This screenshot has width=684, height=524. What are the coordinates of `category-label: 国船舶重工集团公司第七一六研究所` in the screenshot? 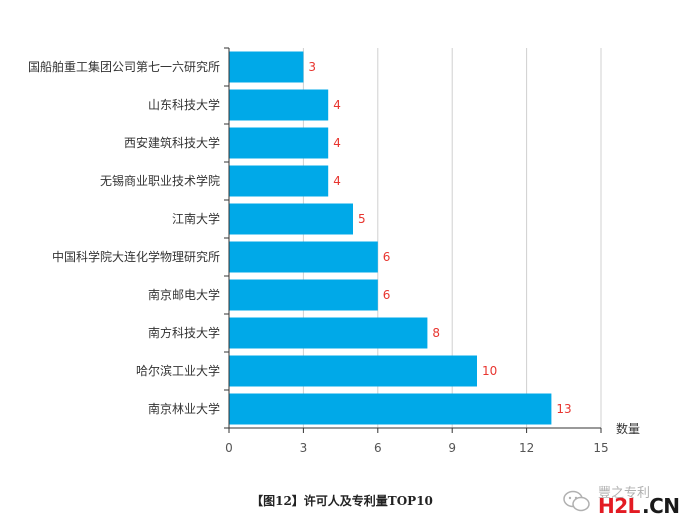 It's located at (124, 66).